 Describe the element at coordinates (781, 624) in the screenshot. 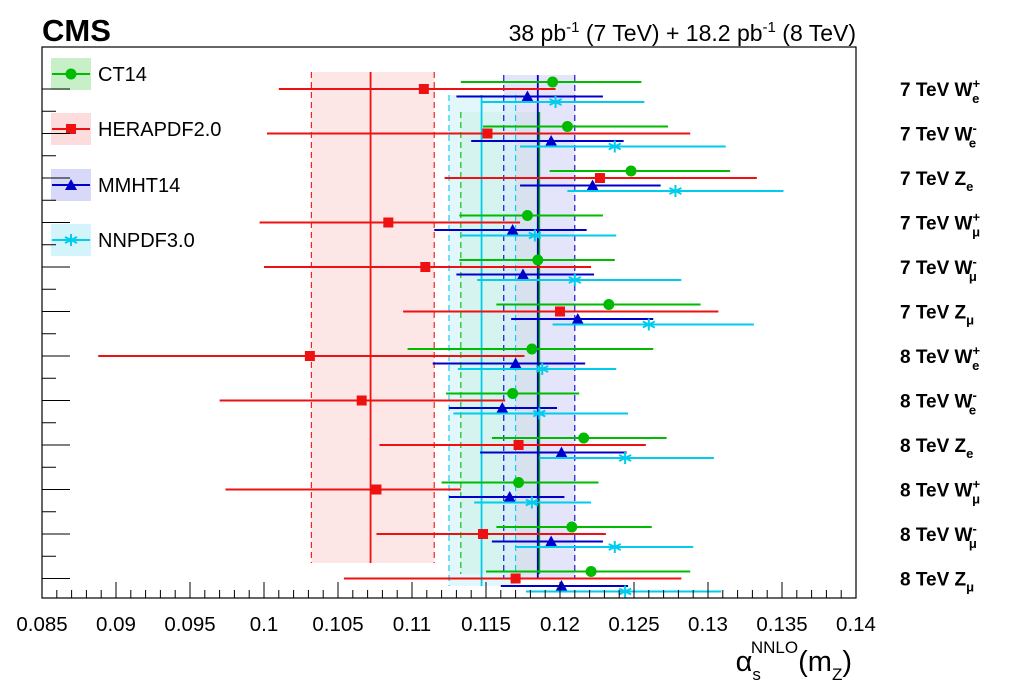

I see `x-tick-label: 0.135` at that location.